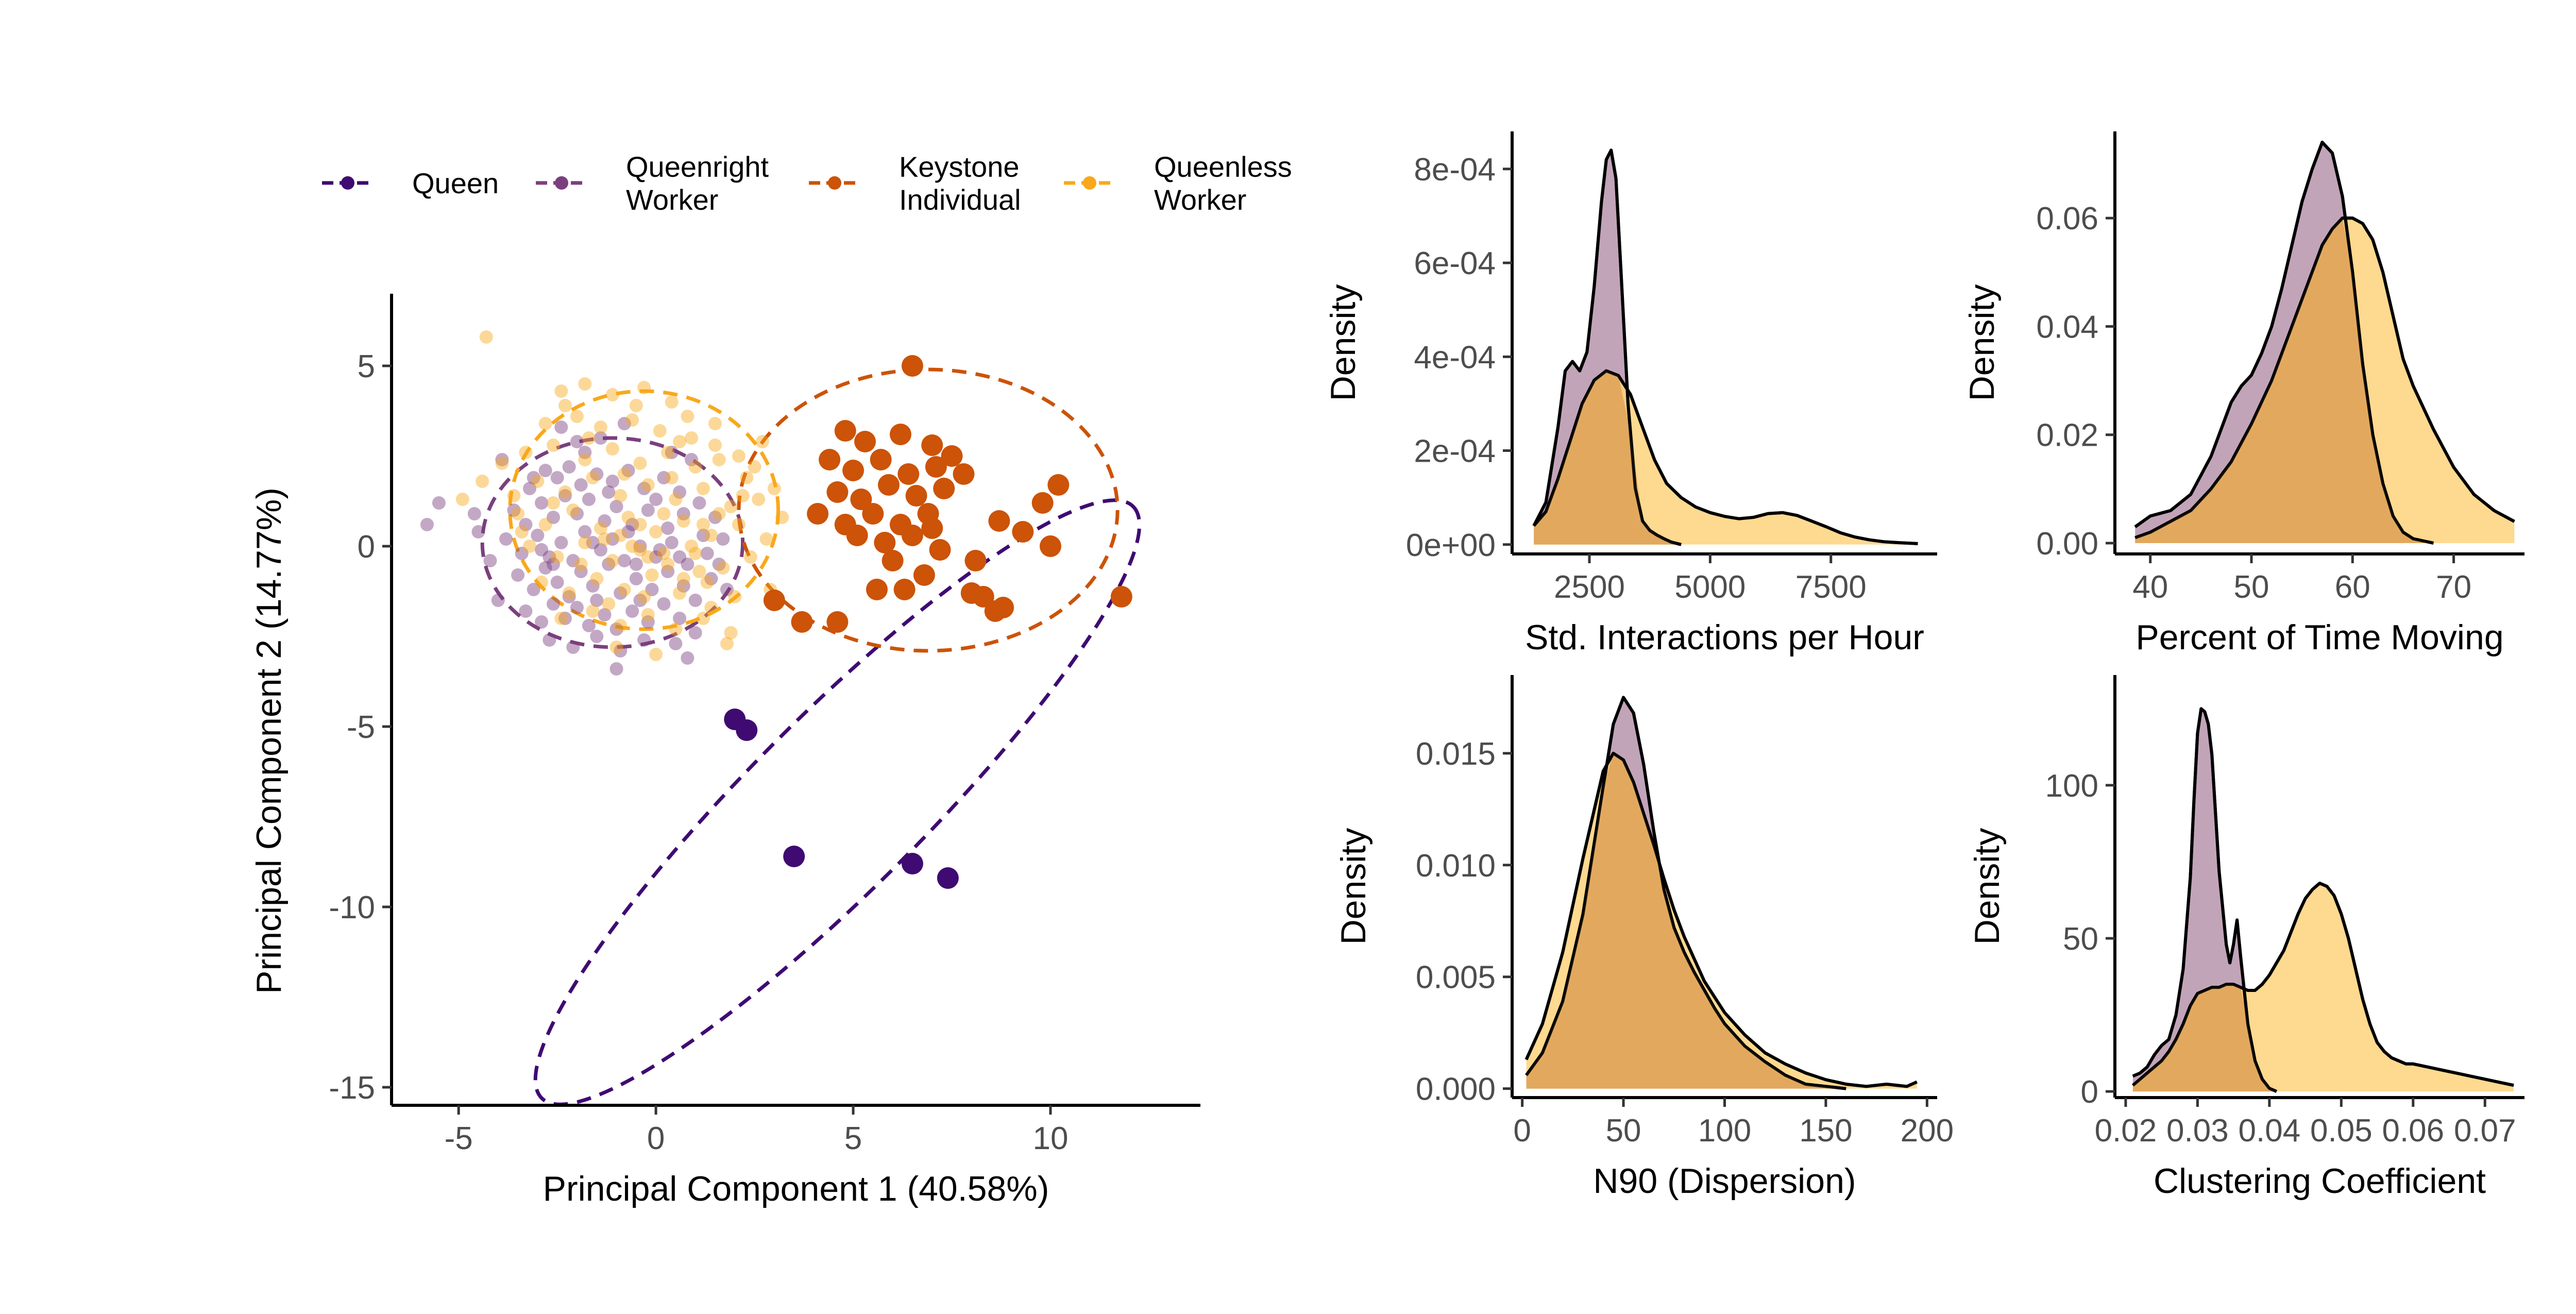 The width and height of the screenshot is (2576, 1314). Describe the element at coordinates (811, 736) in the screenshot. I see `ellipses` at that location.